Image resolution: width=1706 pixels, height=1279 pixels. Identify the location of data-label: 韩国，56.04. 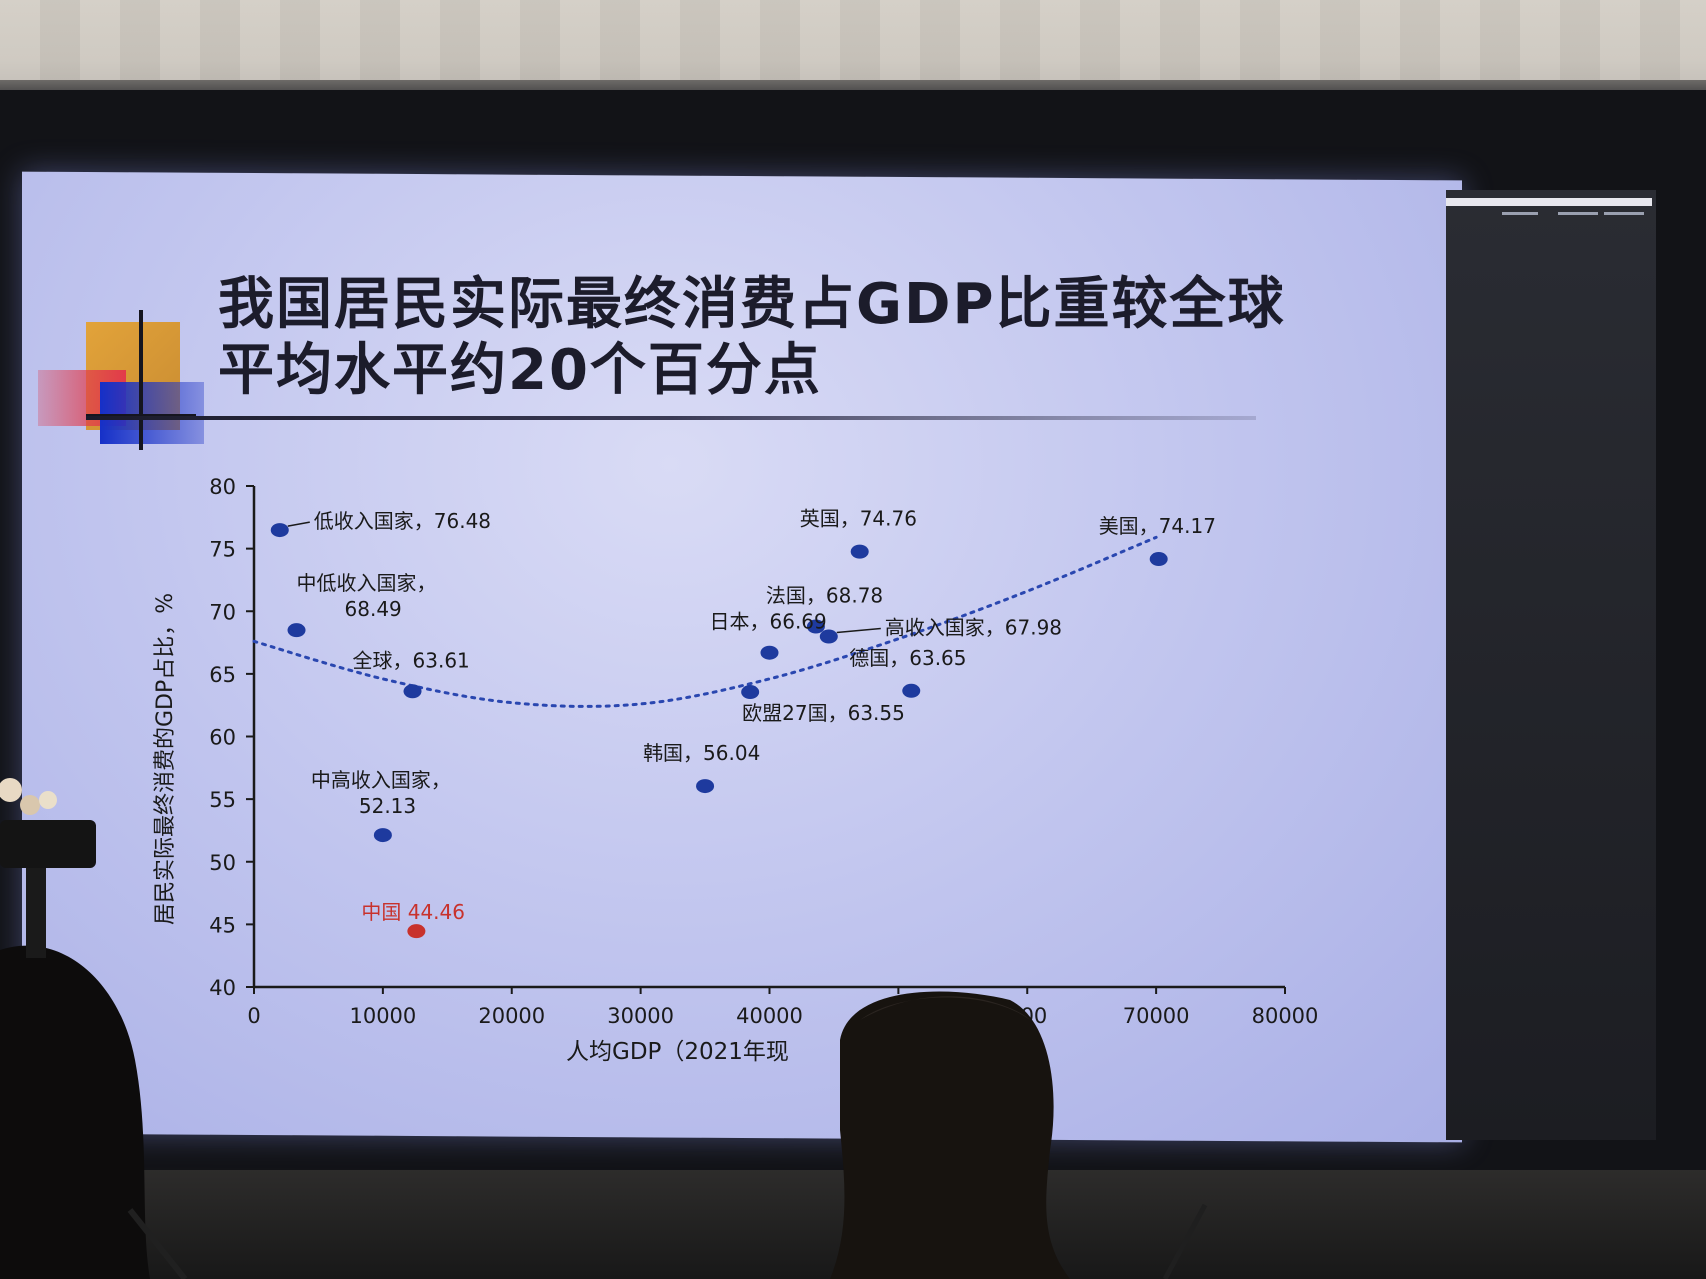
(701, 753).